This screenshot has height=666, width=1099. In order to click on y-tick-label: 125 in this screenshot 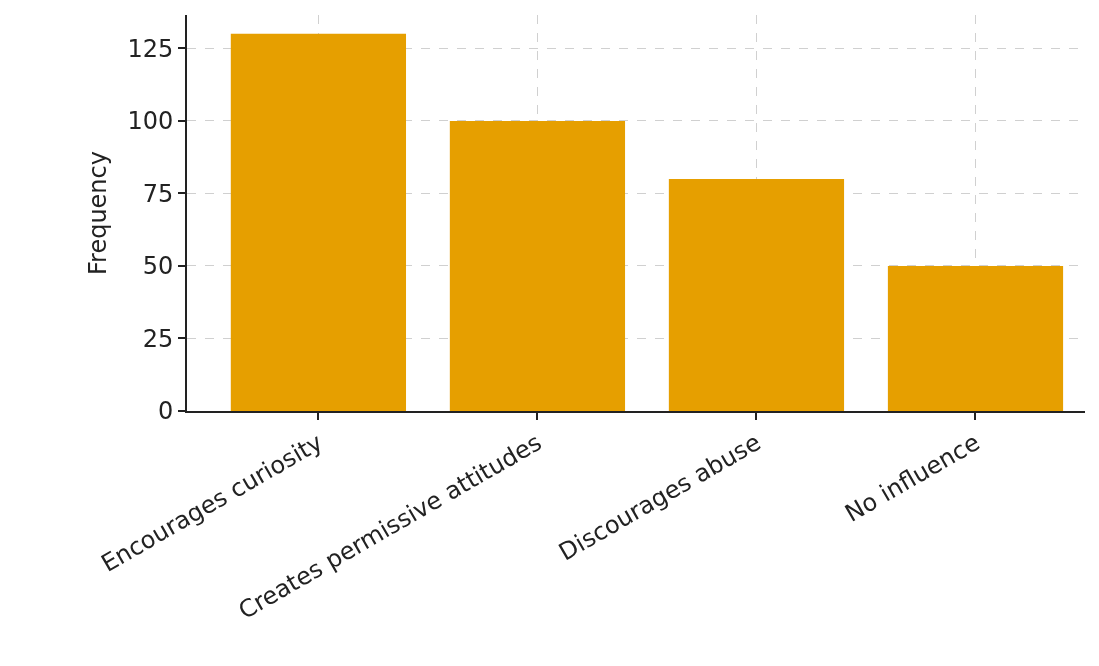, I will do `click(150, 48)`.